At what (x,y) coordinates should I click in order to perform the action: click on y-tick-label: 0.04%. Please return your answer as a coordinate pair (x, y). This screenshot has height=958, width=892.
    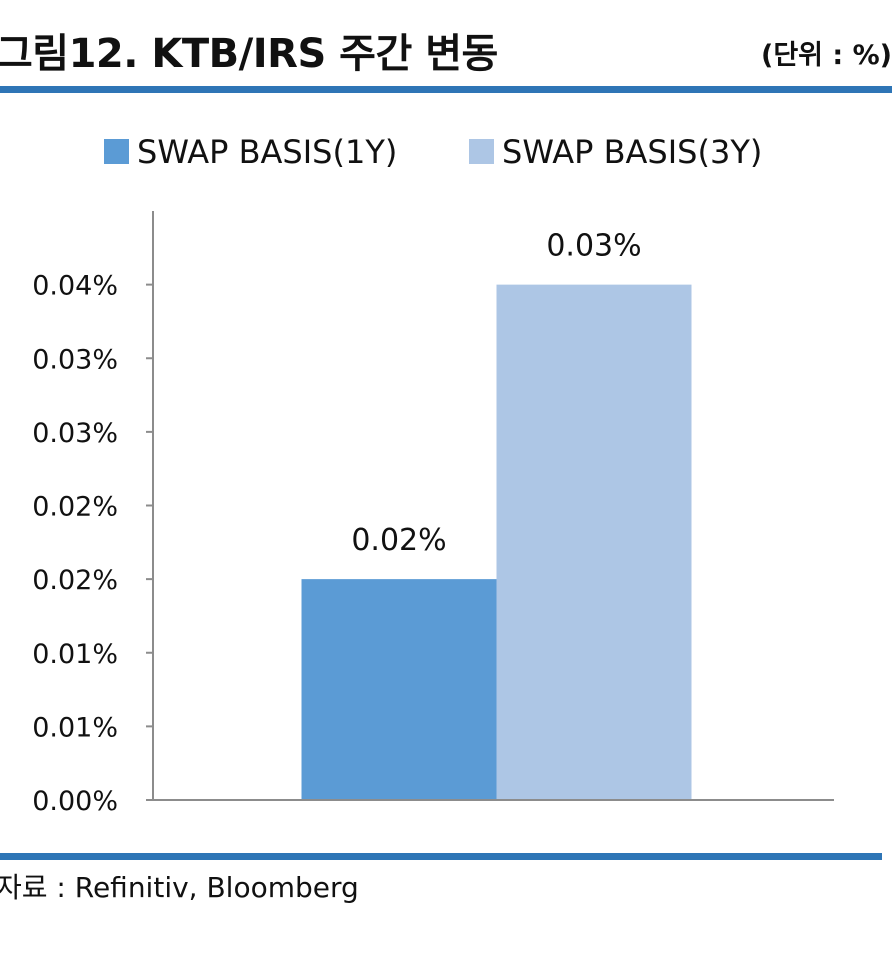
    Looking at the image, I should click on (75, 286).